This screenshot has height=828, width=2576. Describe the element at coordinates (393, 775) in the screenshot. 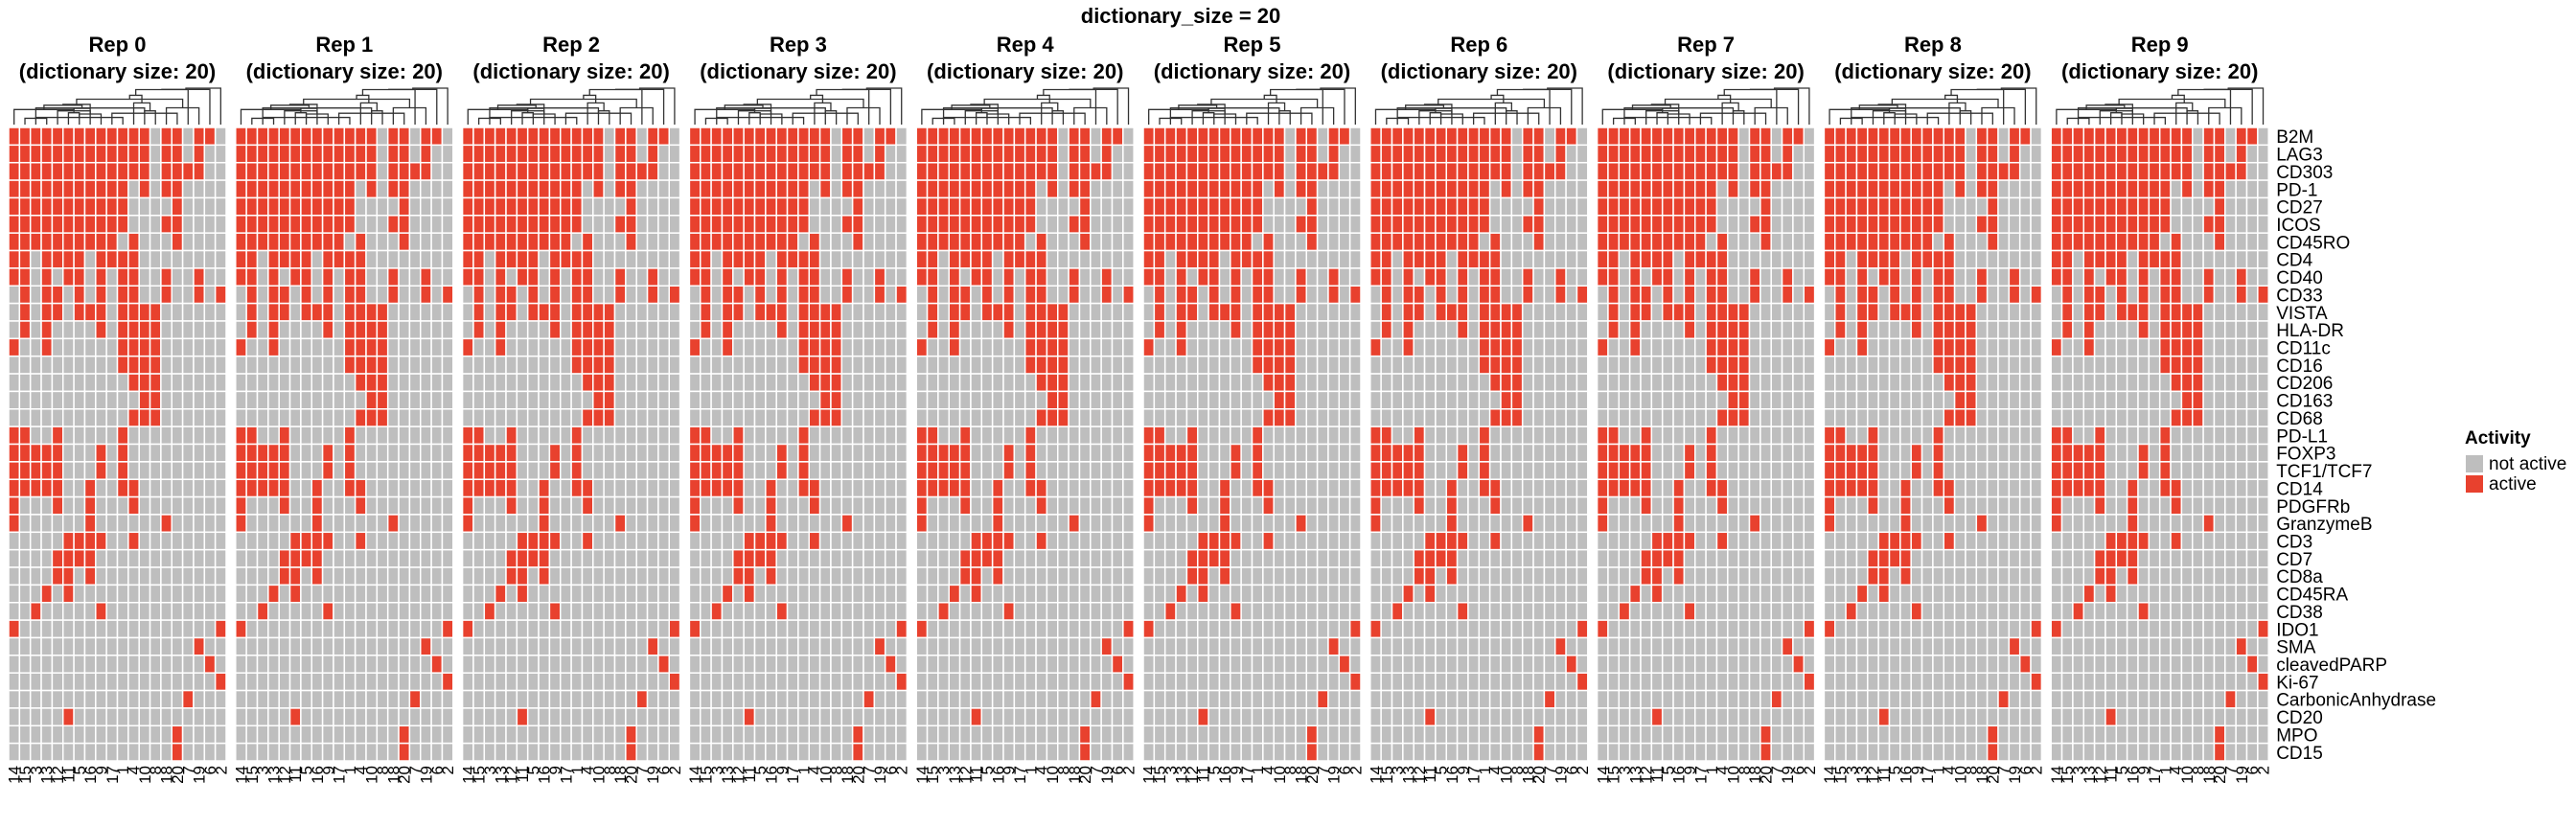

I see `column-label: 18` at that location.